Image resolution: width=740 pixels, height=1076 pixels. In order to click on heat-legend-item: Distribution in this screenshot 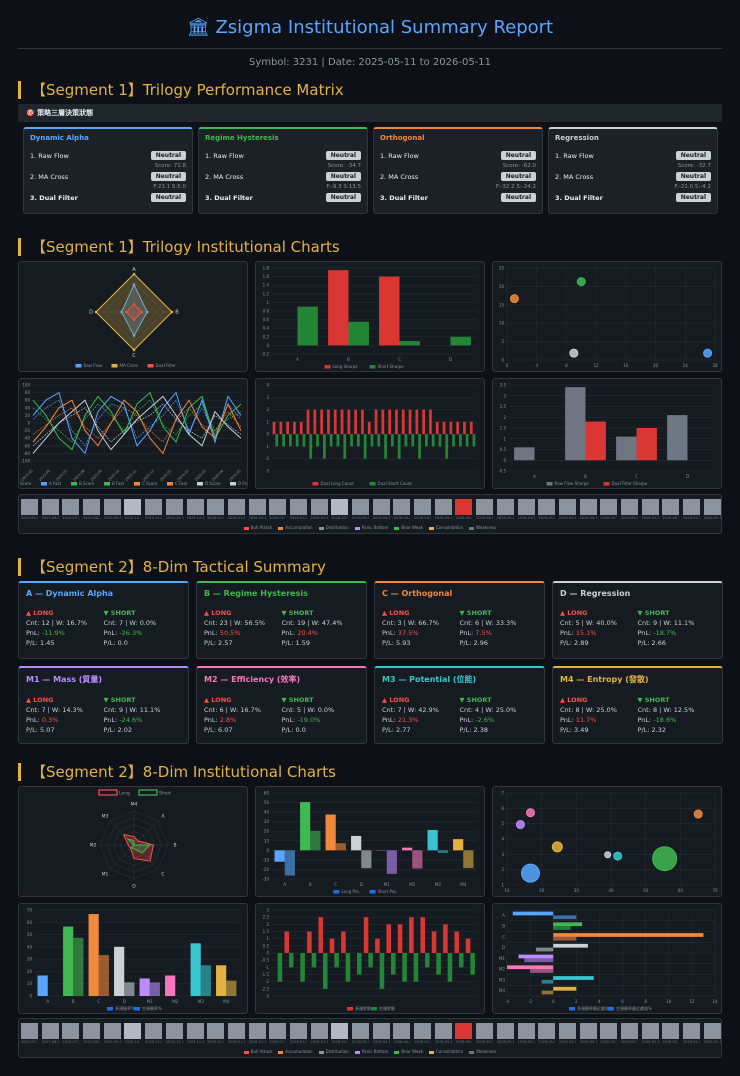, I will do `click(333, 1051)`.